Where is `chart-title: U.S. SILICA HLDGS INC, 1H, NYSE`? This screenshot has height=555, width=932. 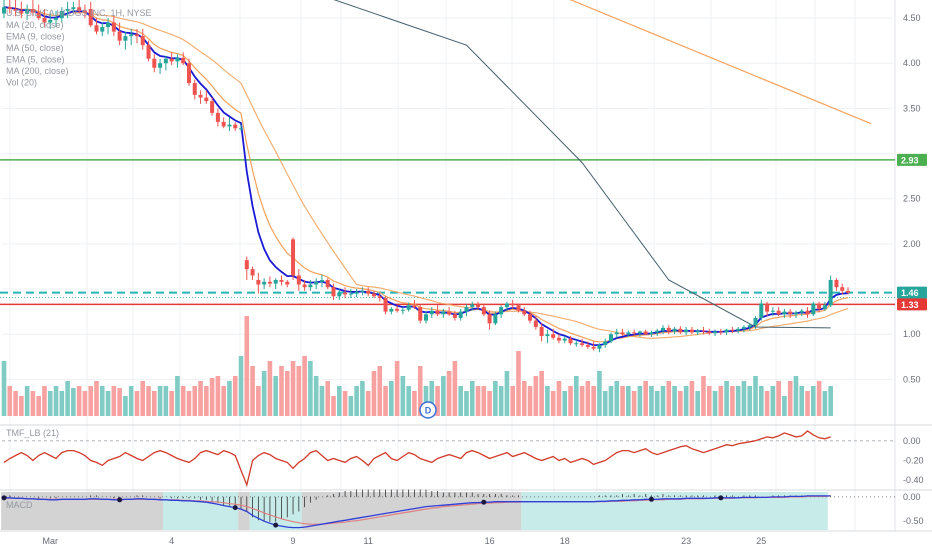 chart-title: U.S. SILICA HLDGS INC, 1H, NYSE is located at coordinates (79, 13).